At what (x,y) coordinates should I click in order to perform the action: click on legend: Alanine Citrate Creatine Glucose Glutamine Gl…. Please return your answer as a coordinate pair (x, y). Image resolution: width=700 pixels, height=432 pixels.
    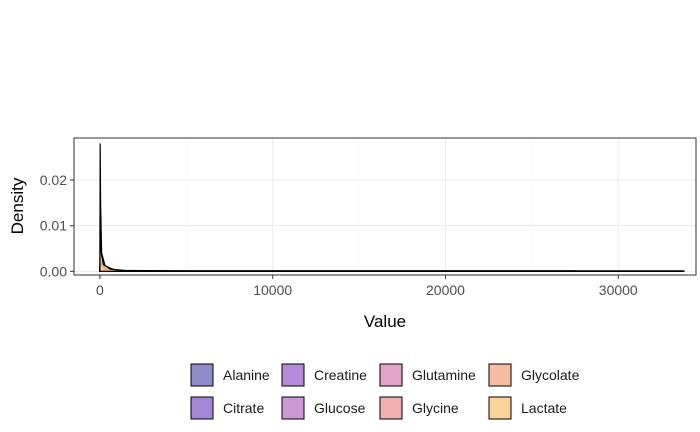
    Looking at the image, I should click on (385, 391).